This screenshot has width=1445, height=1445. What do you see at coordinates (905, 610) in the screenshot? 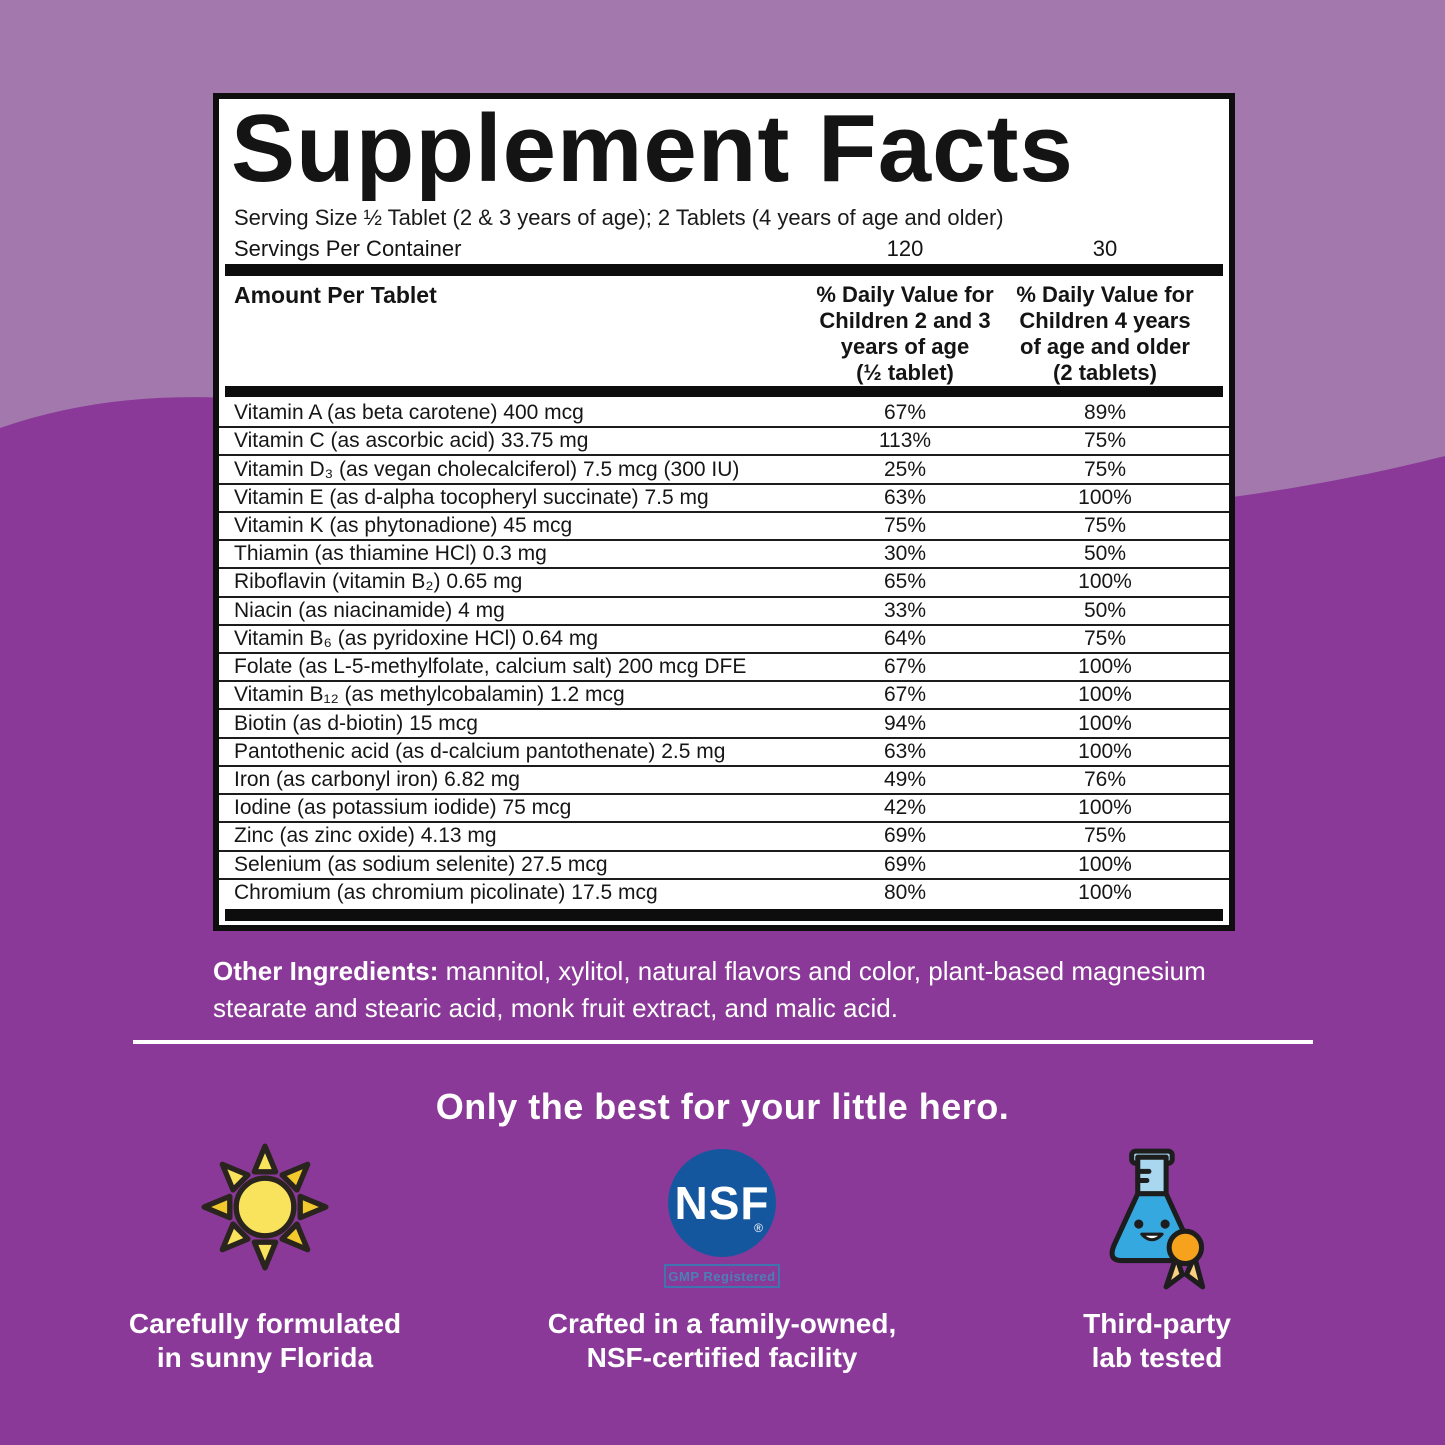
I see `dv-children-2-3: 33%` at bounding box center [905, 610].